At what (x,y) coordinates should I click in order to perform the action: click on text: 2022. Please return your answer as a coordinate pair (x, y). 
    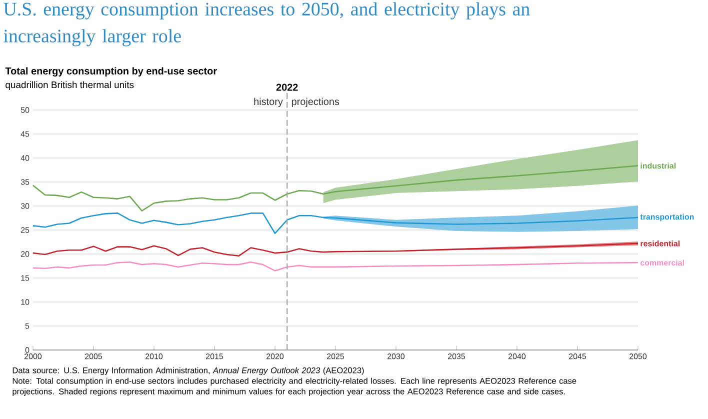
    Looking at the image, I should click on (287, 87).